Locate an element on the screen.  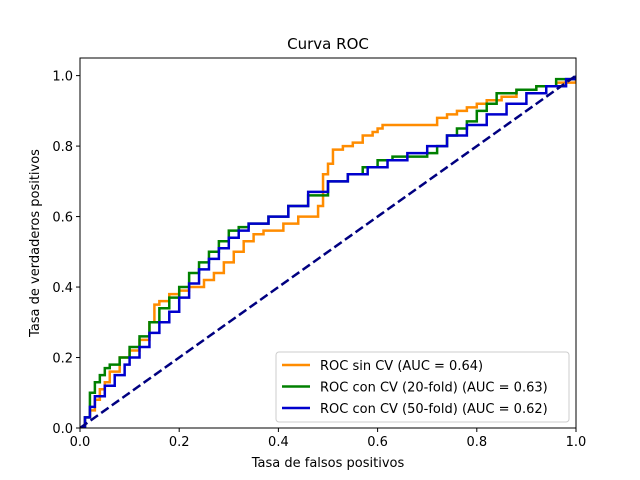
y-tick-label: 0.6 is located at coordinates (62, 218).